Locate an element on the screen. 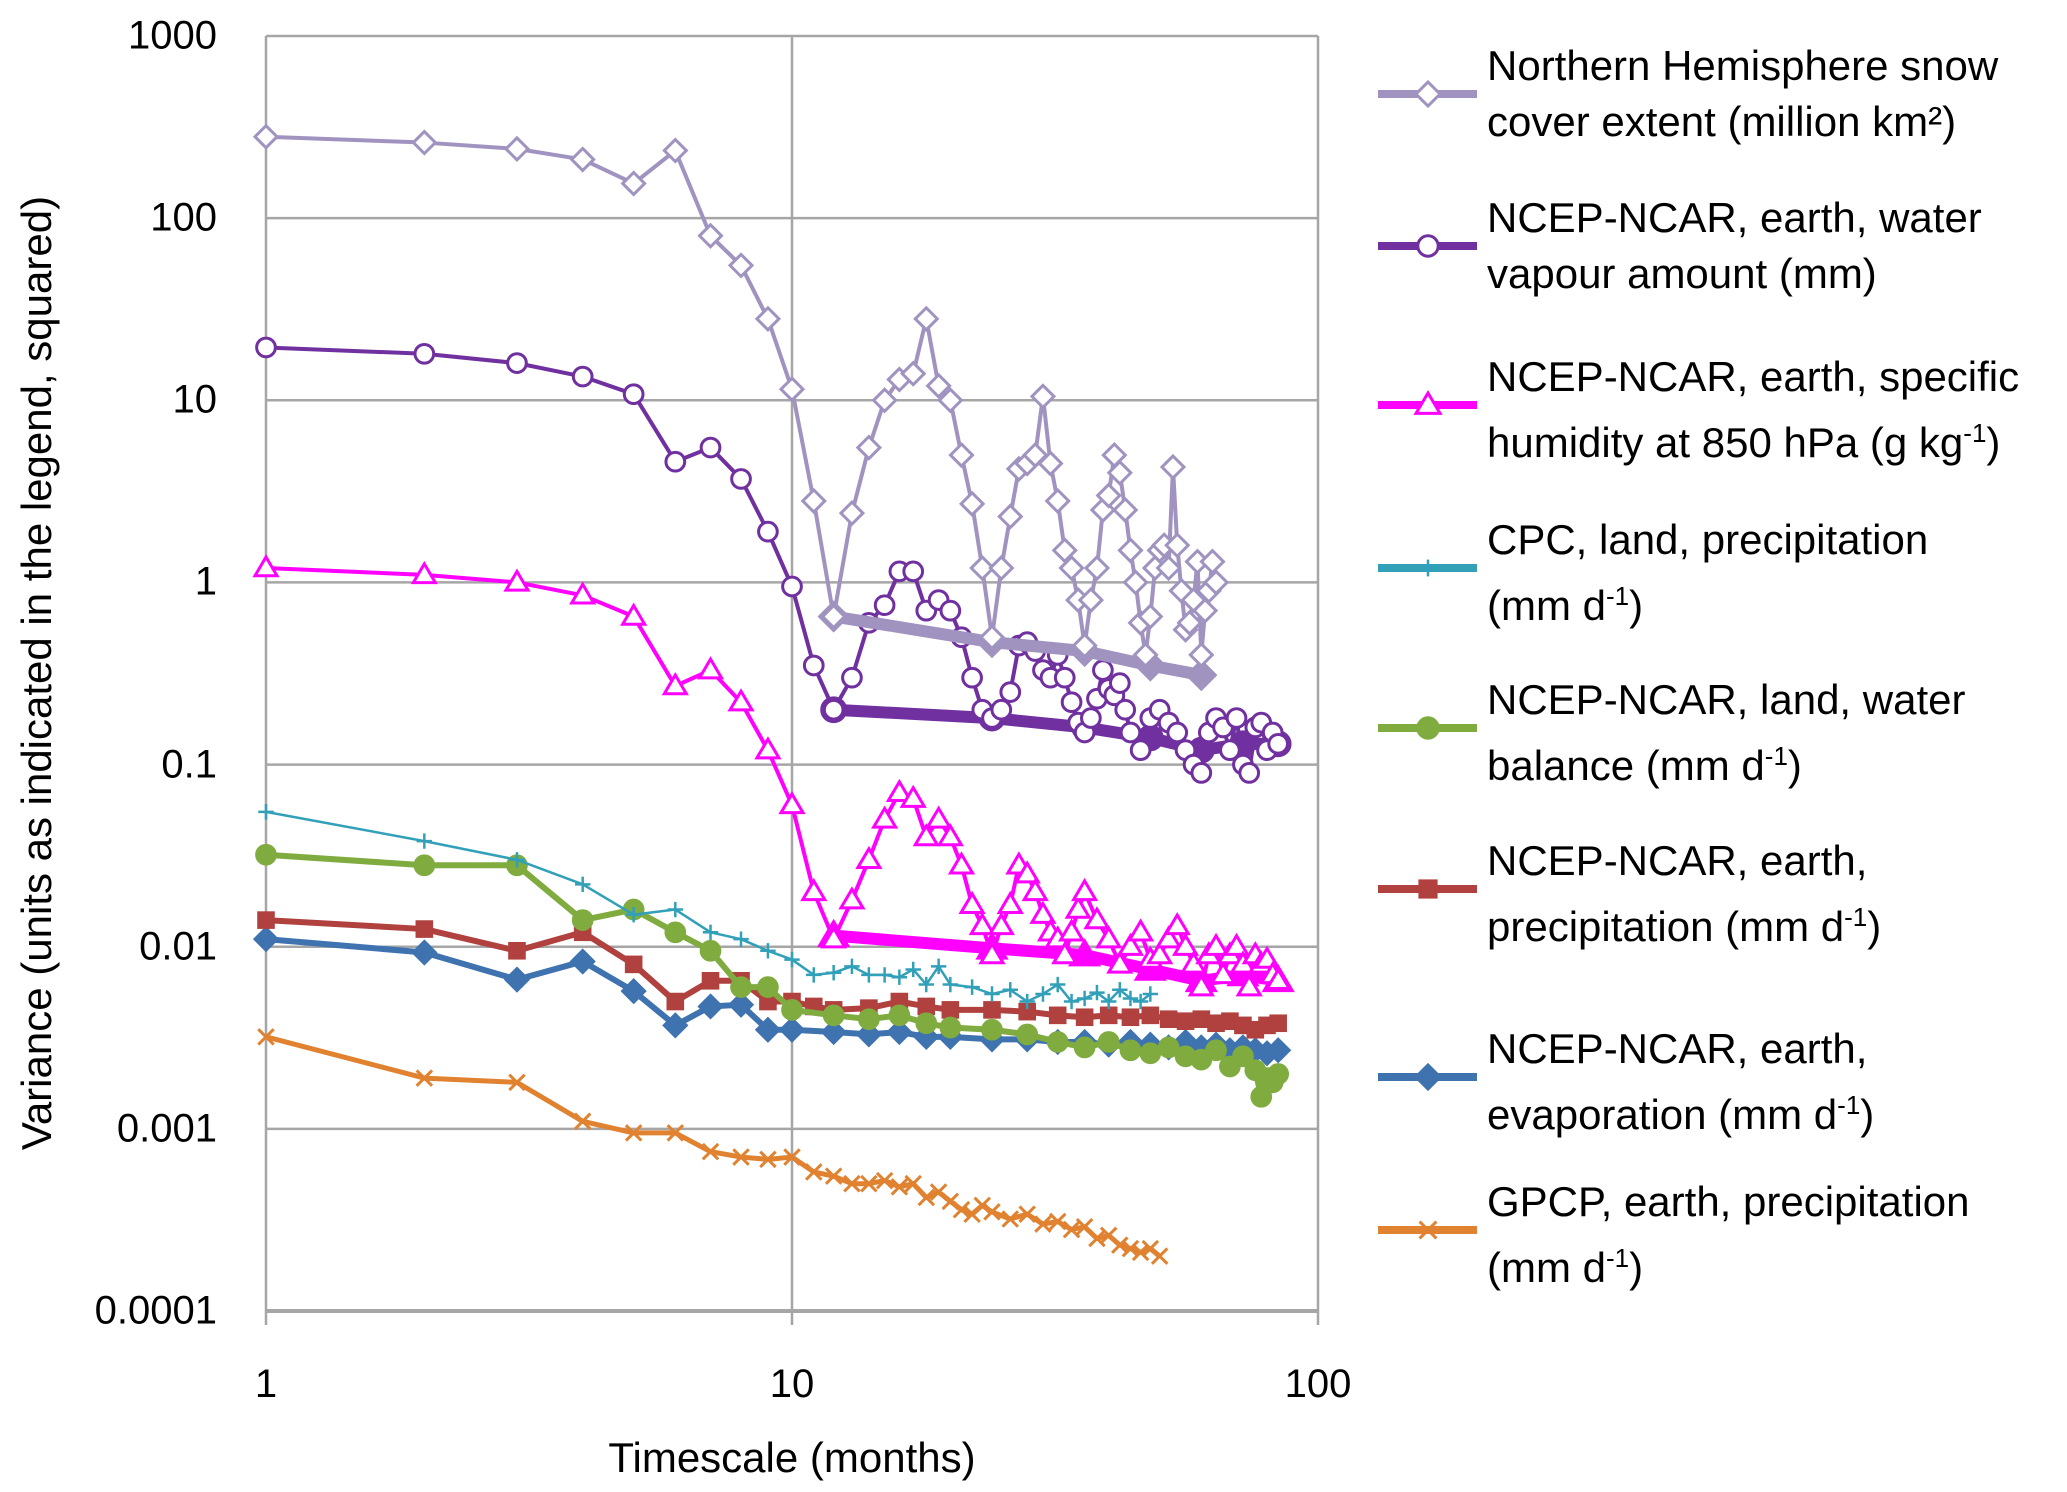 Image resolution: width=2067 pixels, height=1492 pixels. legend-text: NCEP-NCAR, earth, water is located at coordinates (1734, 217).